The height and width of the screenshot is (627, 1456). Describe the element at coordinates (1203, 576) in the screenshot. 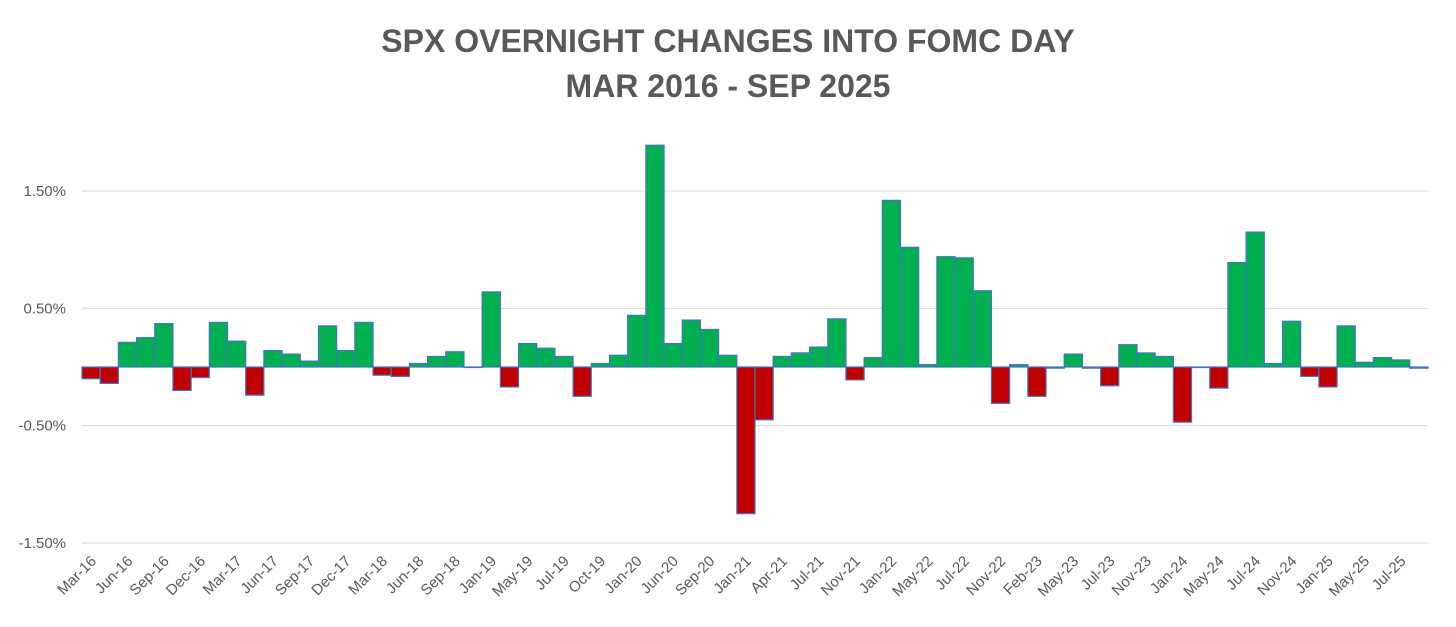

I see `x-tick-label: May-24` at that location.